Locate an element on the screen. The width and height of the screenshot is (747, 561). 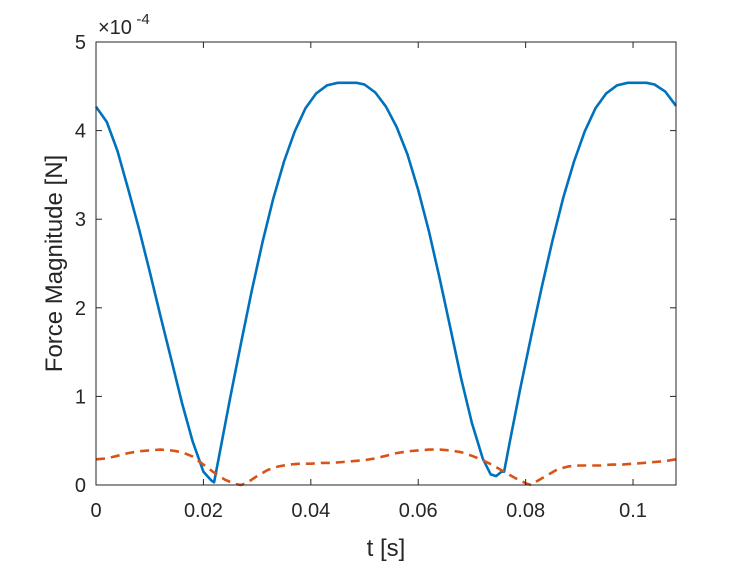
y-tick-label: 3 is located at coordinates (80, 220).